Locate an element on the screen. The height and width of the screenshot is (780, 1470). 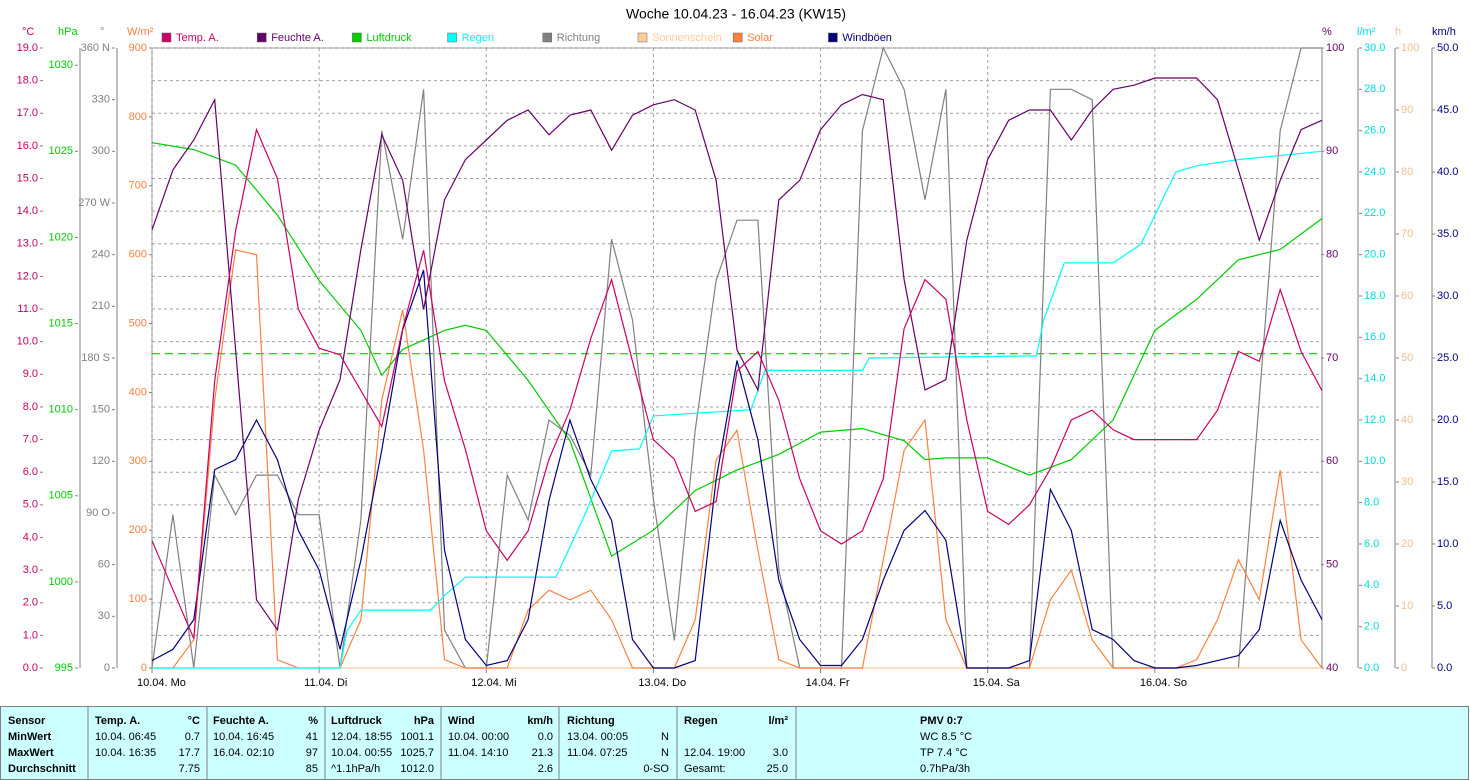
table-cell: 11.04. 07:25 is located at coordinates (597, 753).